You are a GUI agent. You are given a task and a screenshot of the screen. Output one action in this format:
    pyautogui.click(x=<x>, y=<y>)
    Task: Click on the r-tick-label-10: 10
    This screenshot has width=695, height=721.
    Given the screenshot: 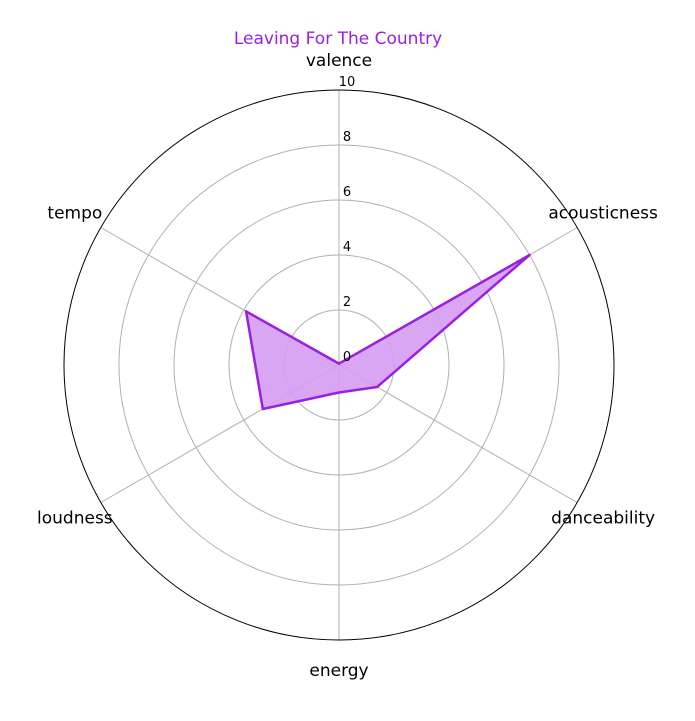 What is the action you would take?
    pyautogui.click(x=347, y=82)
    